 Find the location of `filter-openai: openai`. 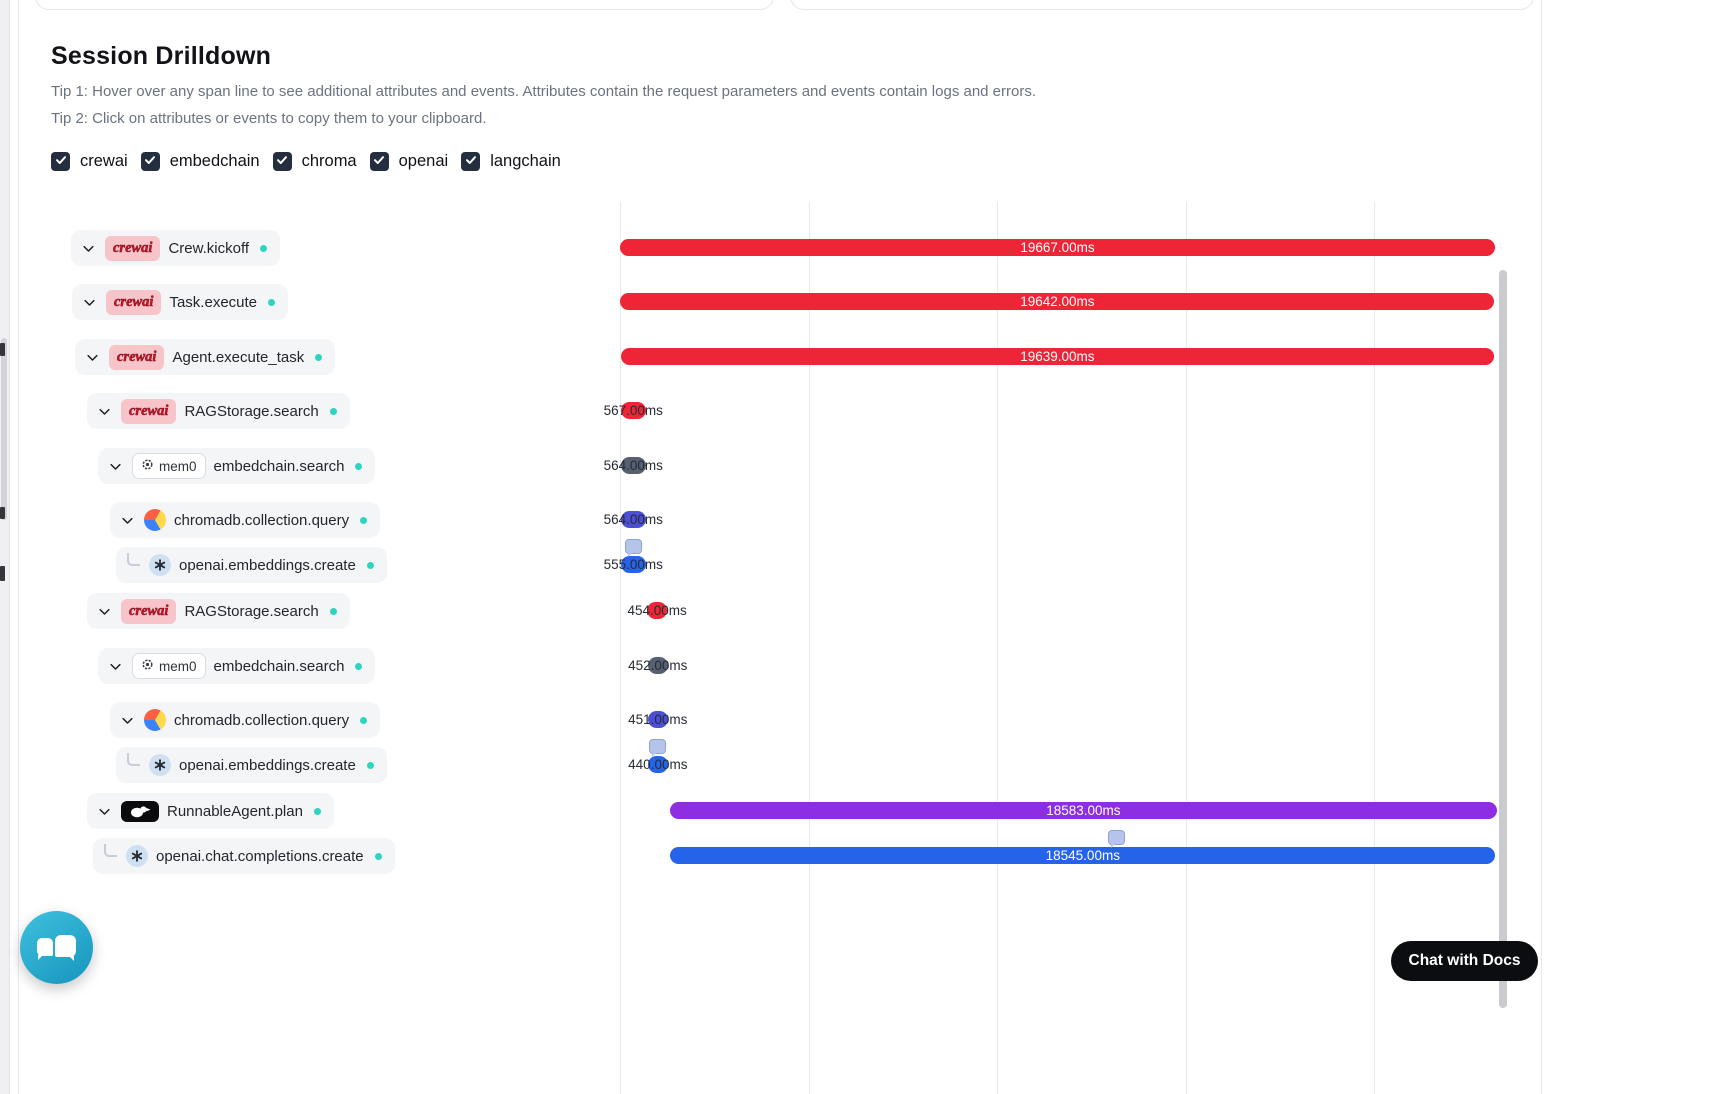

filter-openai: openai is located at coordinates (408, 161).